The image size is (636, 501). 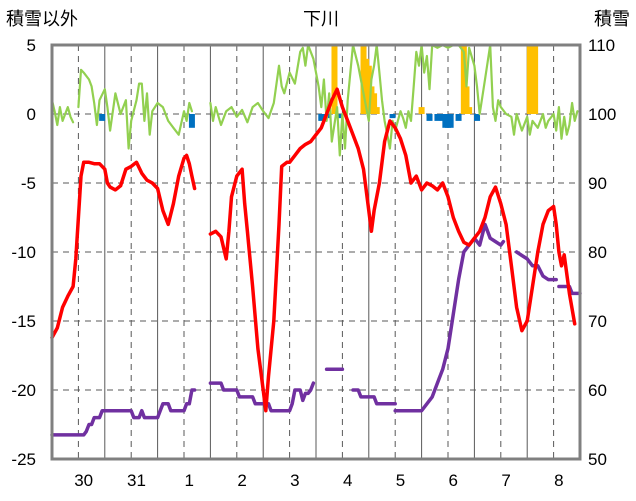 I want to click on y-tick-label-right: 100, so click(x=602, y=114).